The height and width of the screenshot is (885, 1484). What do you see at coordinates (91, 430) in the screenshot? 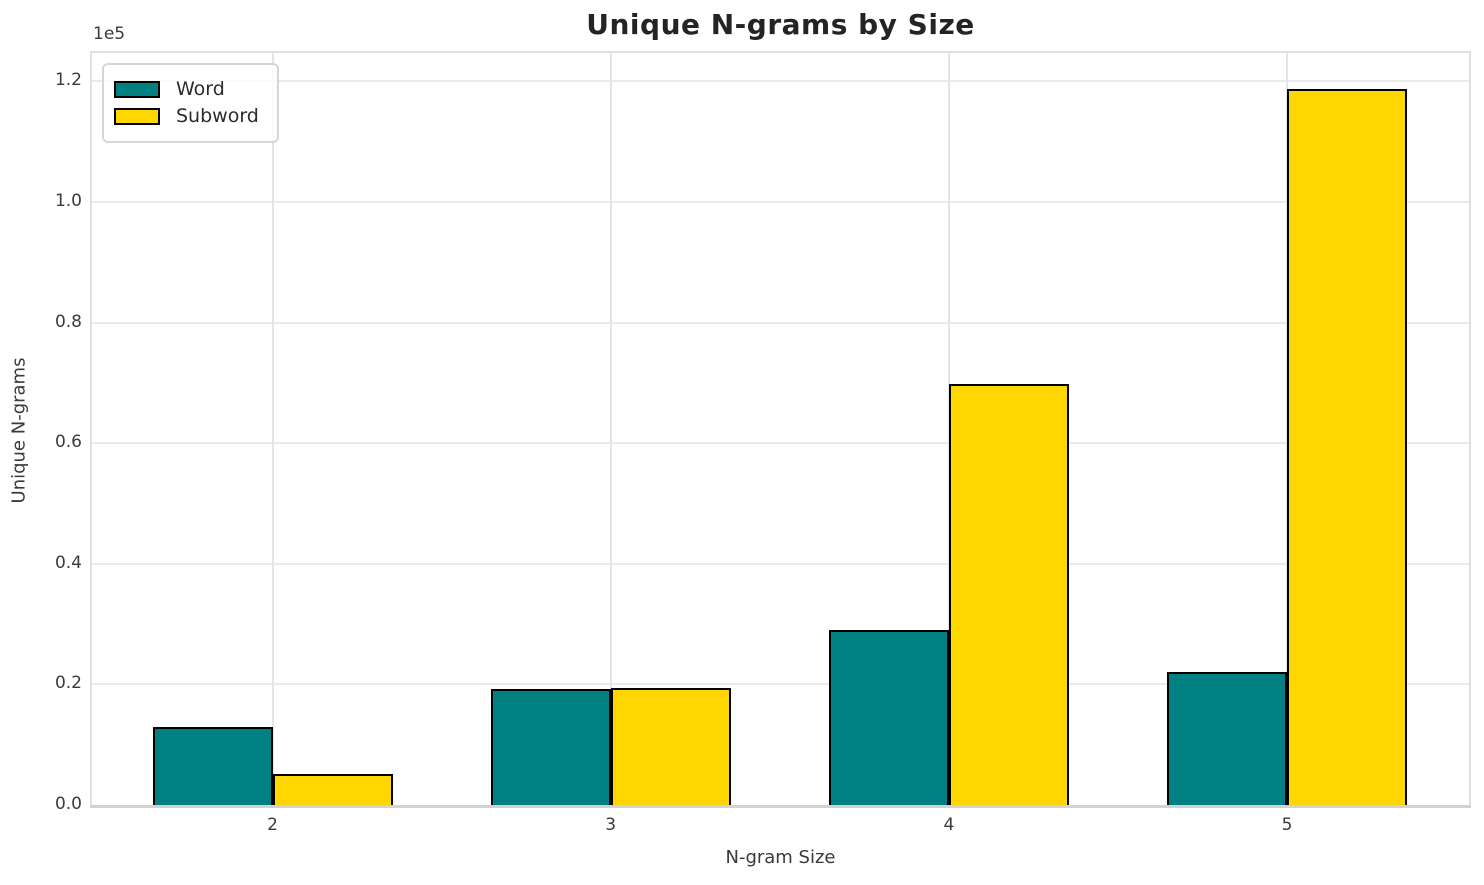
I see `left-spine` at bounding box center [91, 430].